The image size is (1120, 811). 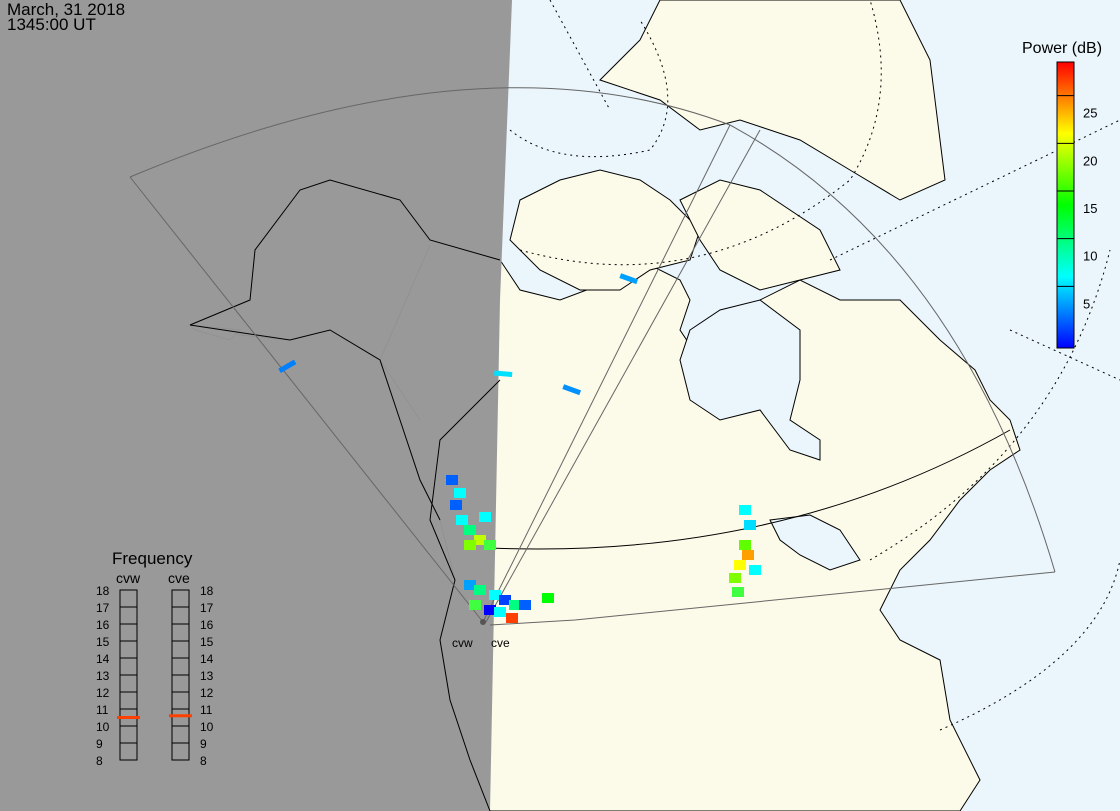 I want to click on power-colorbar: 25 20 15 10 5, so click(x=1076, y=205).